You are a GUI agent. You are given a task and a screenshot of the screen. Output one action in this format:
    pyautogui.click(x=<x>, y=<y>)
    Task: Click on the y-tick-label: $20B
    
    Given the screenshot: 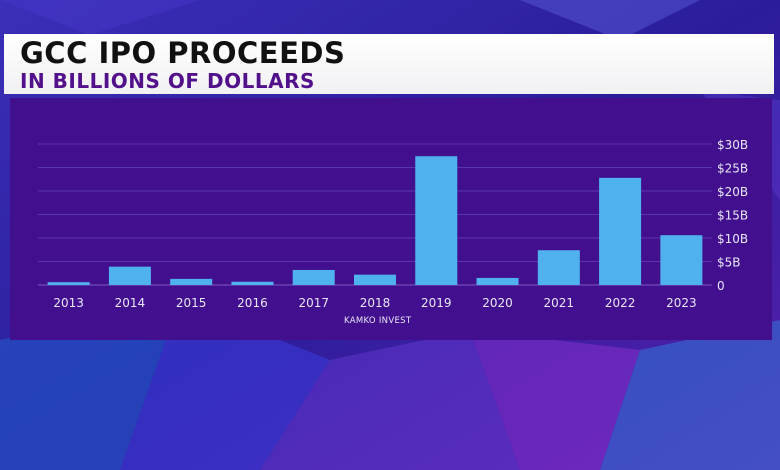 What is the action you would take?
    pyautogui.click(x=732, y=192)
    